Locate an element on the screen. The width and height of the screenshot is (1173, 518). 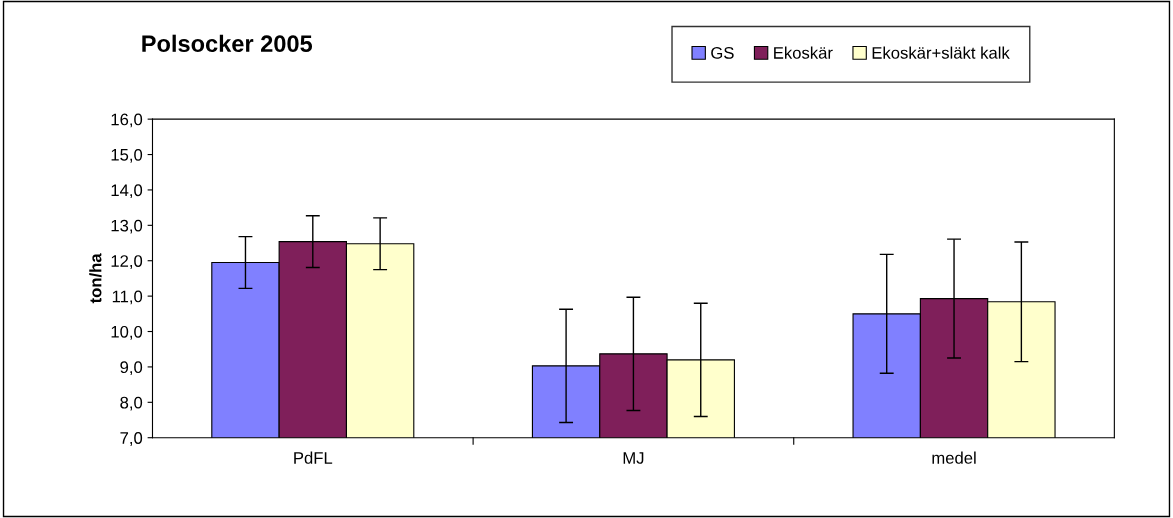
y-tick-label: 16,0 is located at coordinates (127, 120).